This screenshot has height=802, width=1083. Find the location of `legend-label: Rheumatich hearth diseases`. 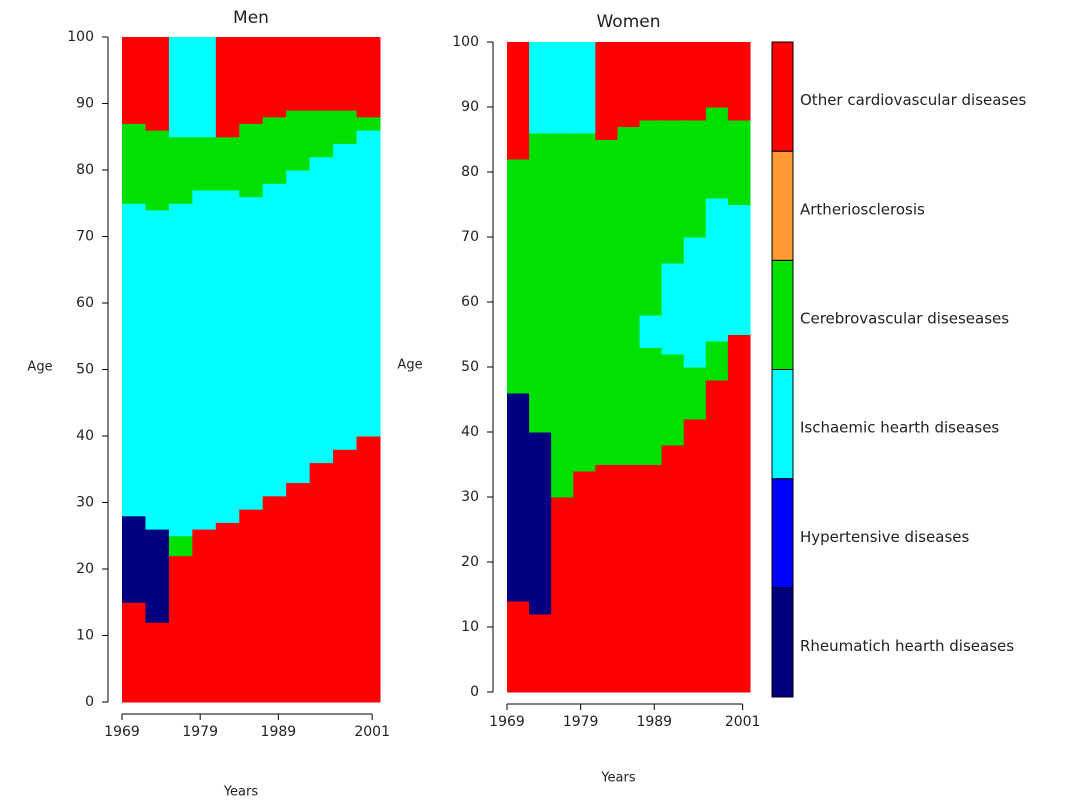

legend-label: Rheumatich hearth diseases is located at coordinates (907, 646).